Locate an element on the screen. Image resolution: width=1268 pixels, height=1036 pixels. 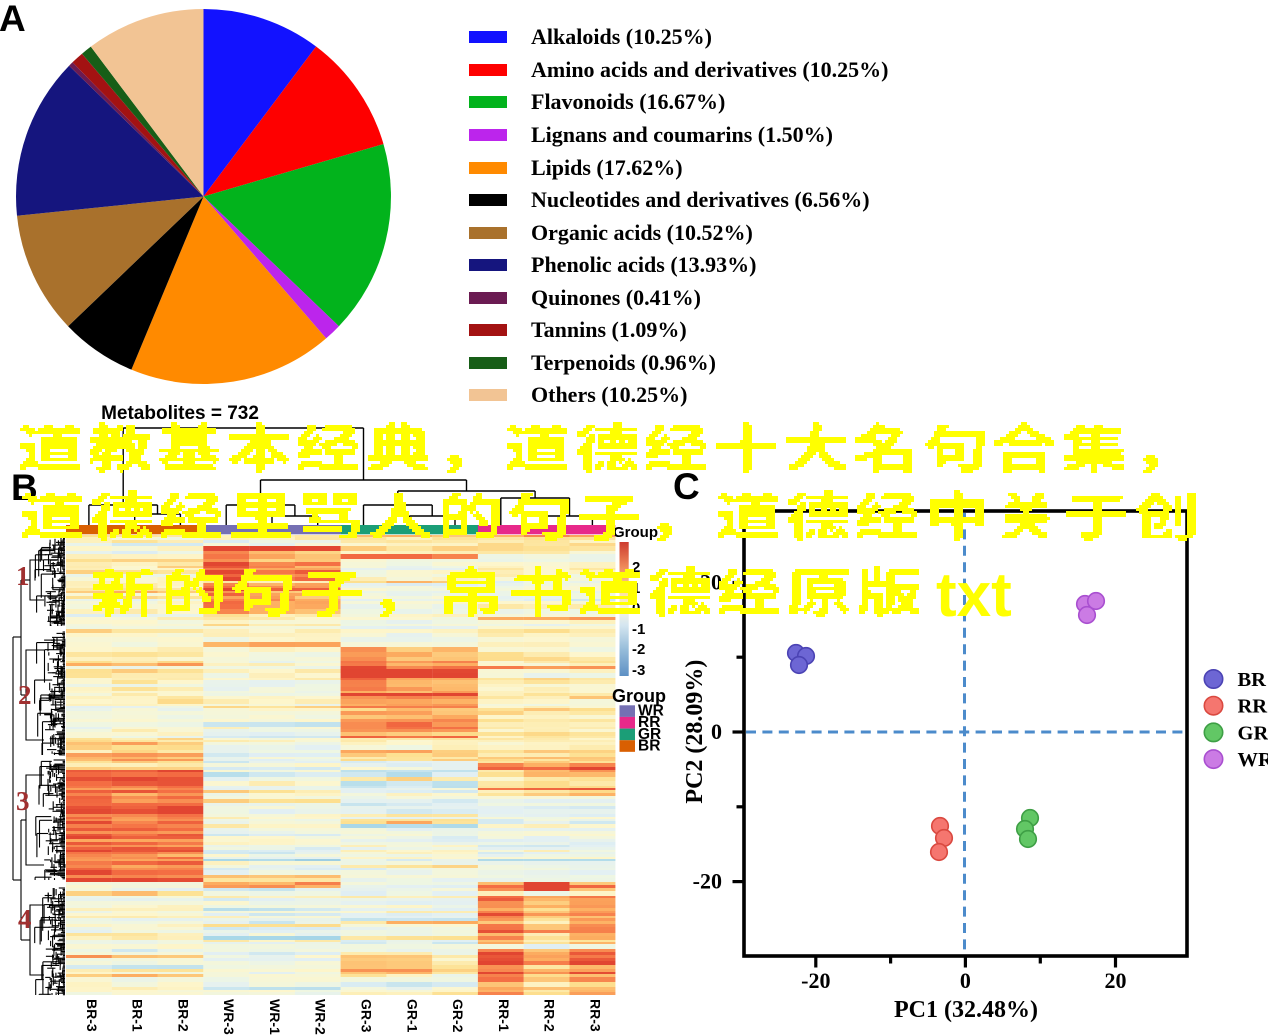
svg-text: BR-2 is located at coordinates (183, 1015).